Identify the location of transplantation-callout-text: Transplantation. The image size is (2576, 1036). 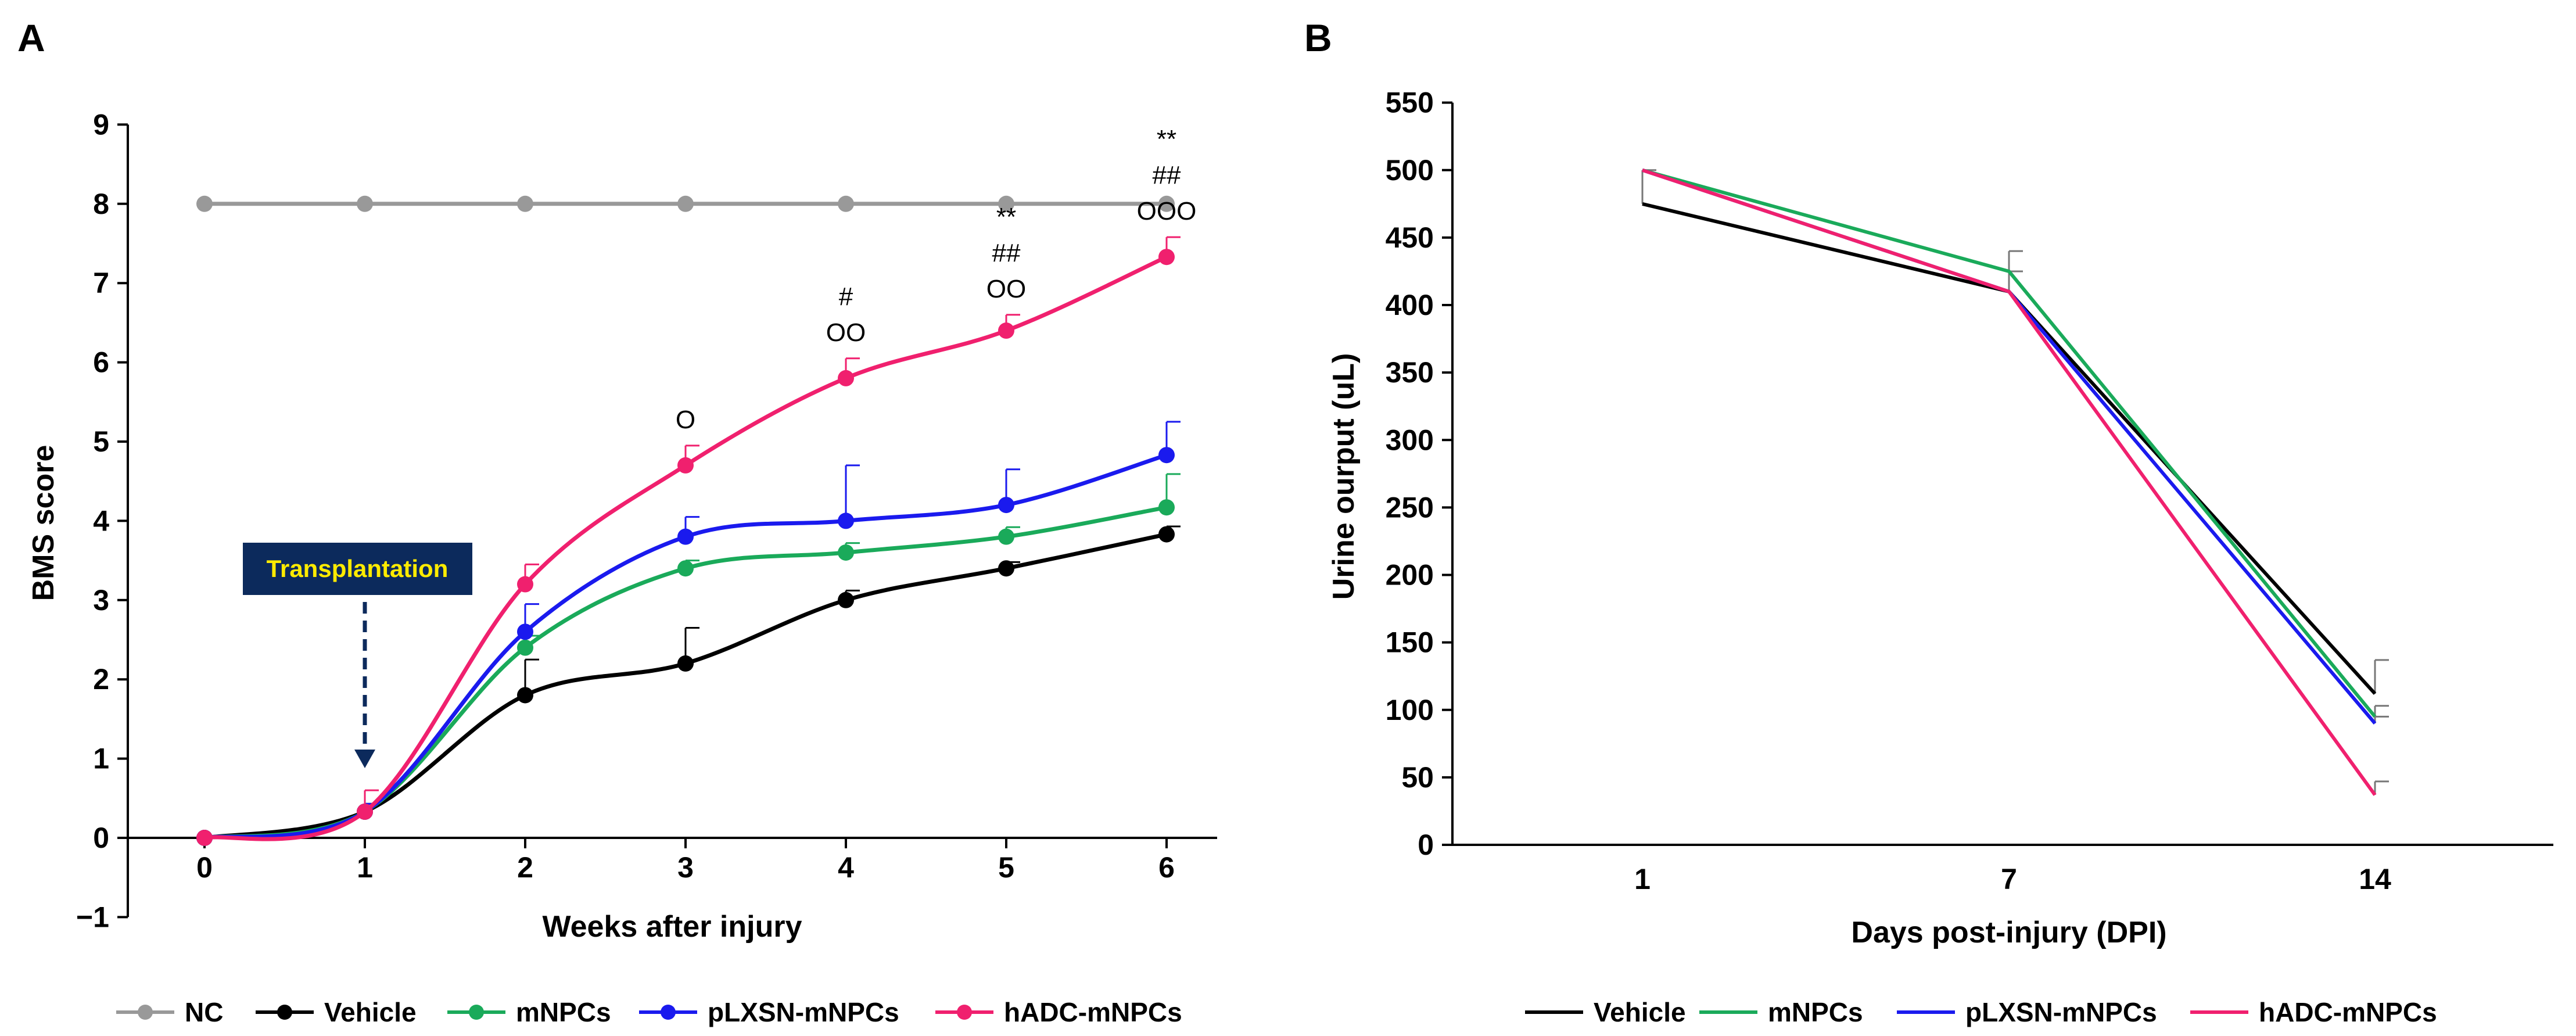
(358, 569).